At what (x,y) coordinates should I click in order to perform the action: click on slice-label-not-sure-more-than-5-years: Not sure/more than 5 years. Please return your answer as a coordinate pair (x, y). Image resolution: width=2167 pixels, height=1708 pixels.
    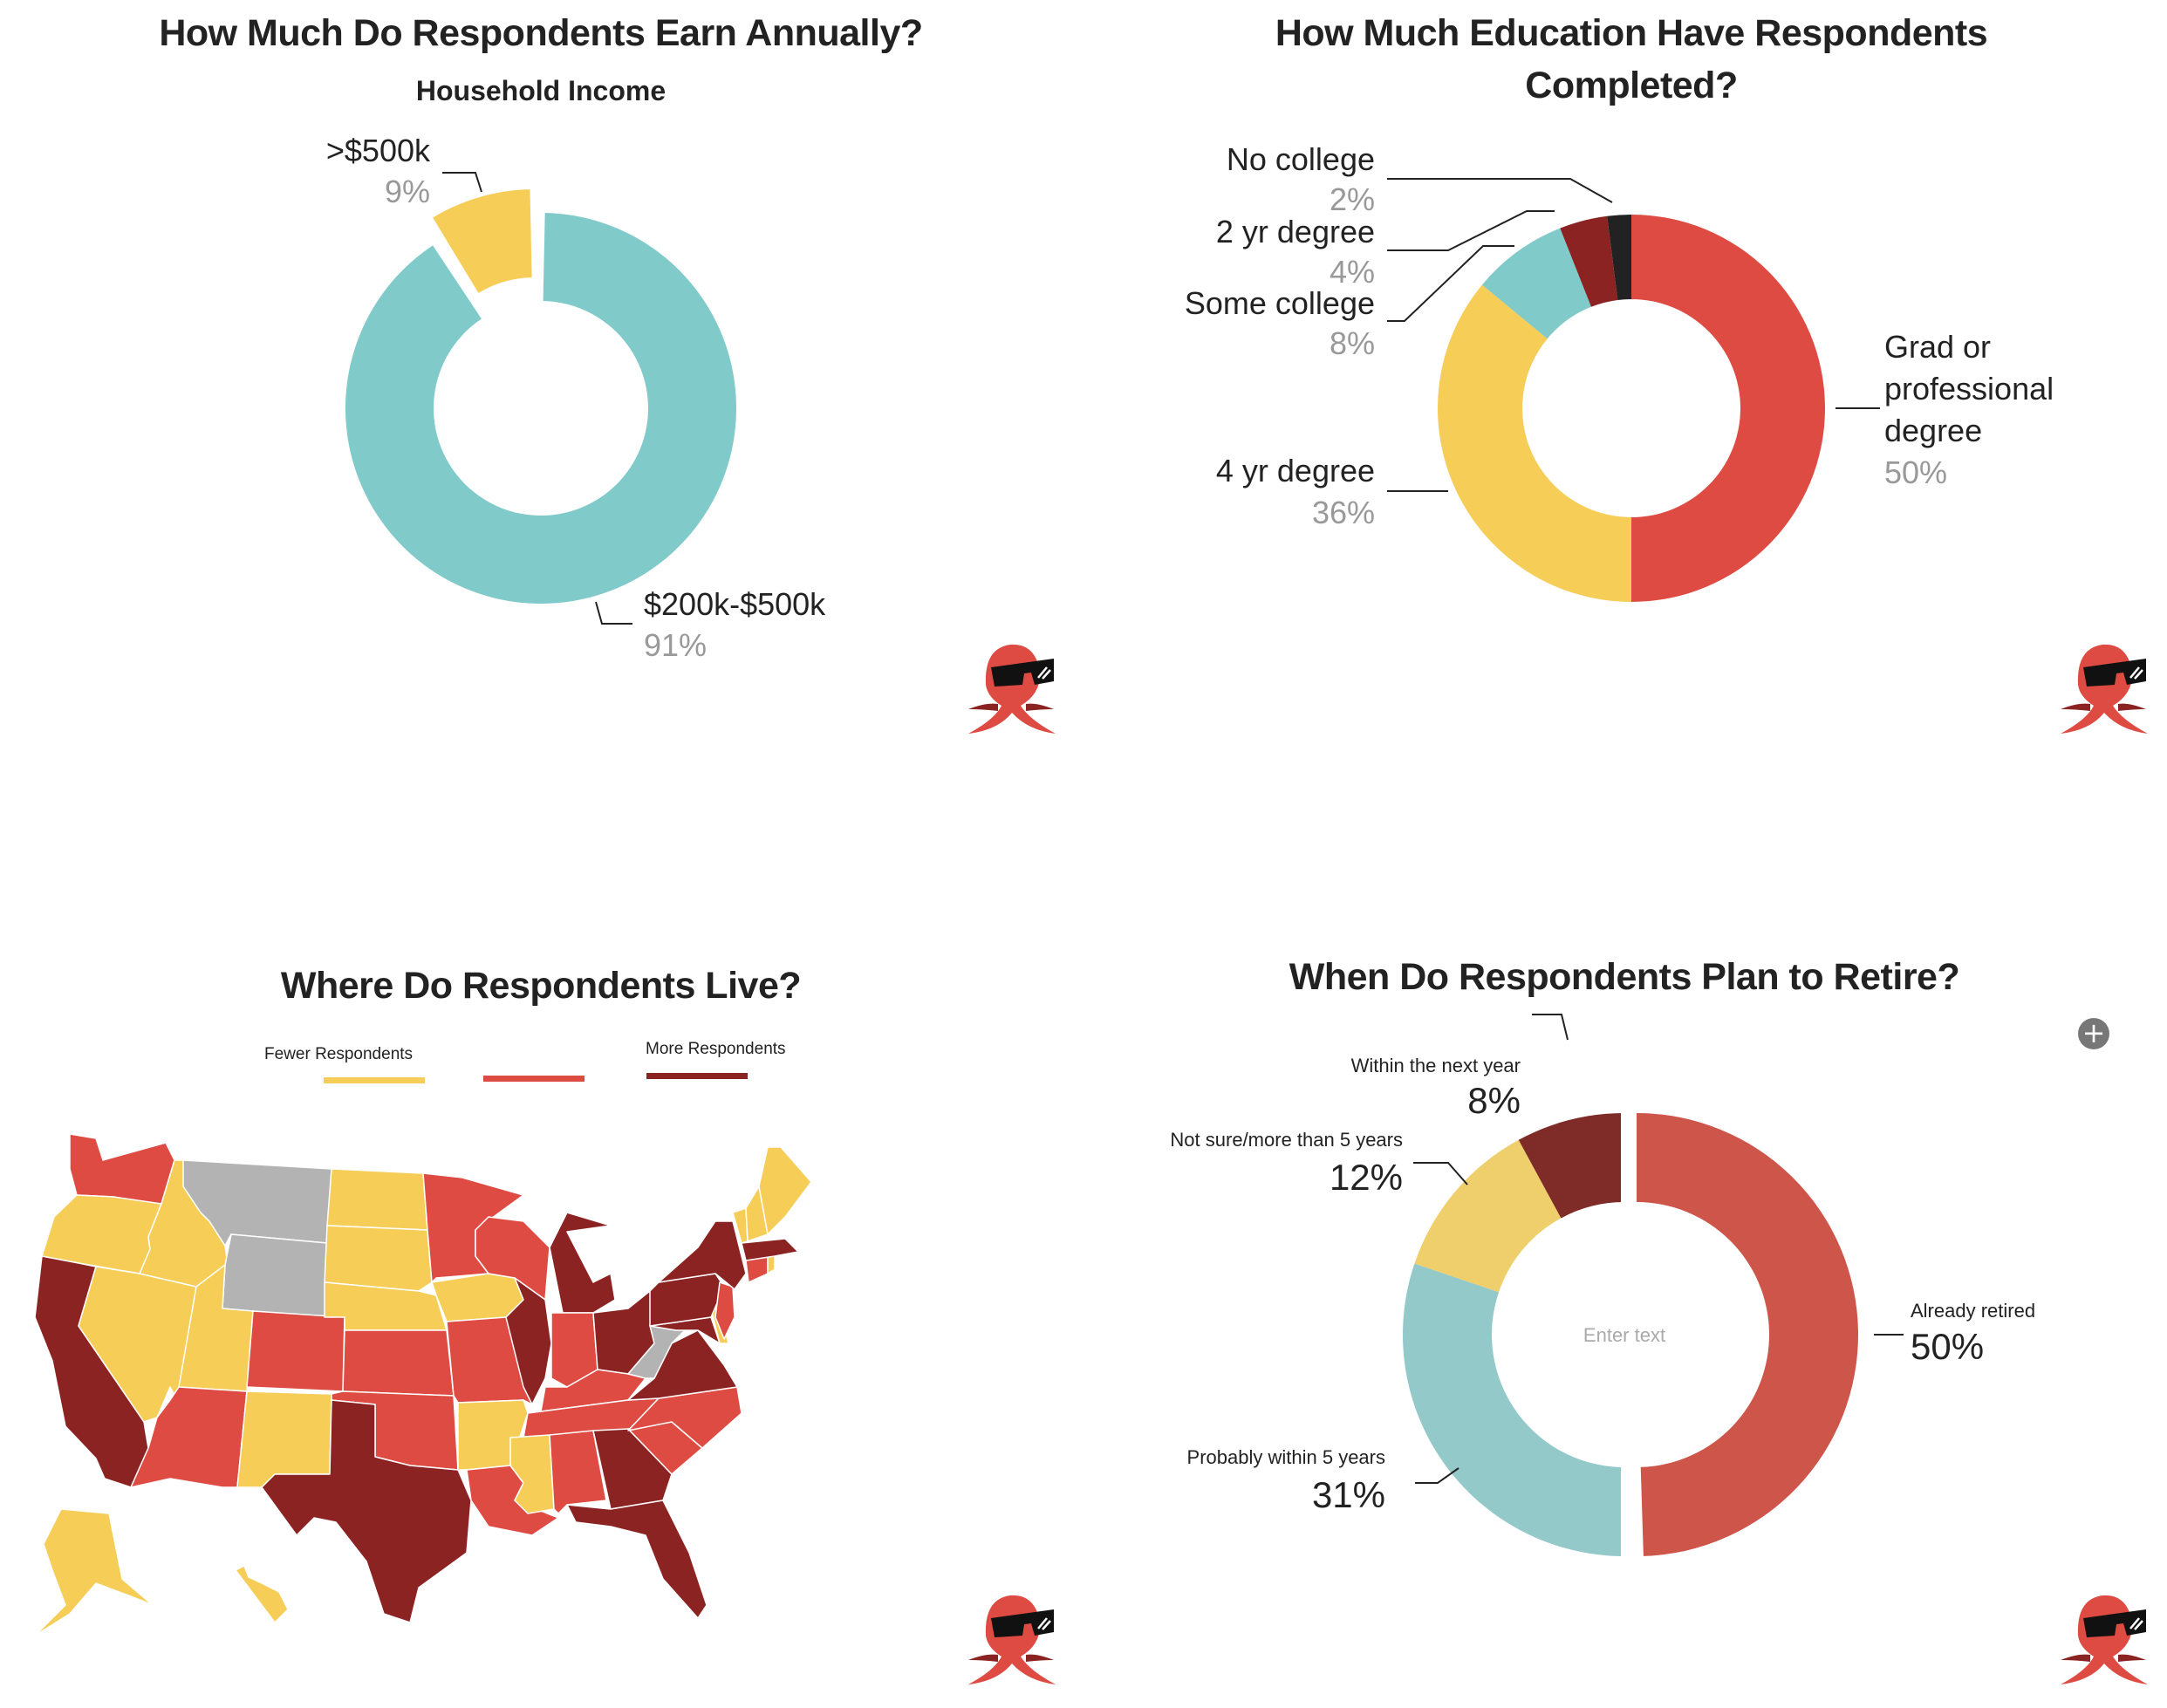
    Looking at the image, I should click on (1286, 1140).